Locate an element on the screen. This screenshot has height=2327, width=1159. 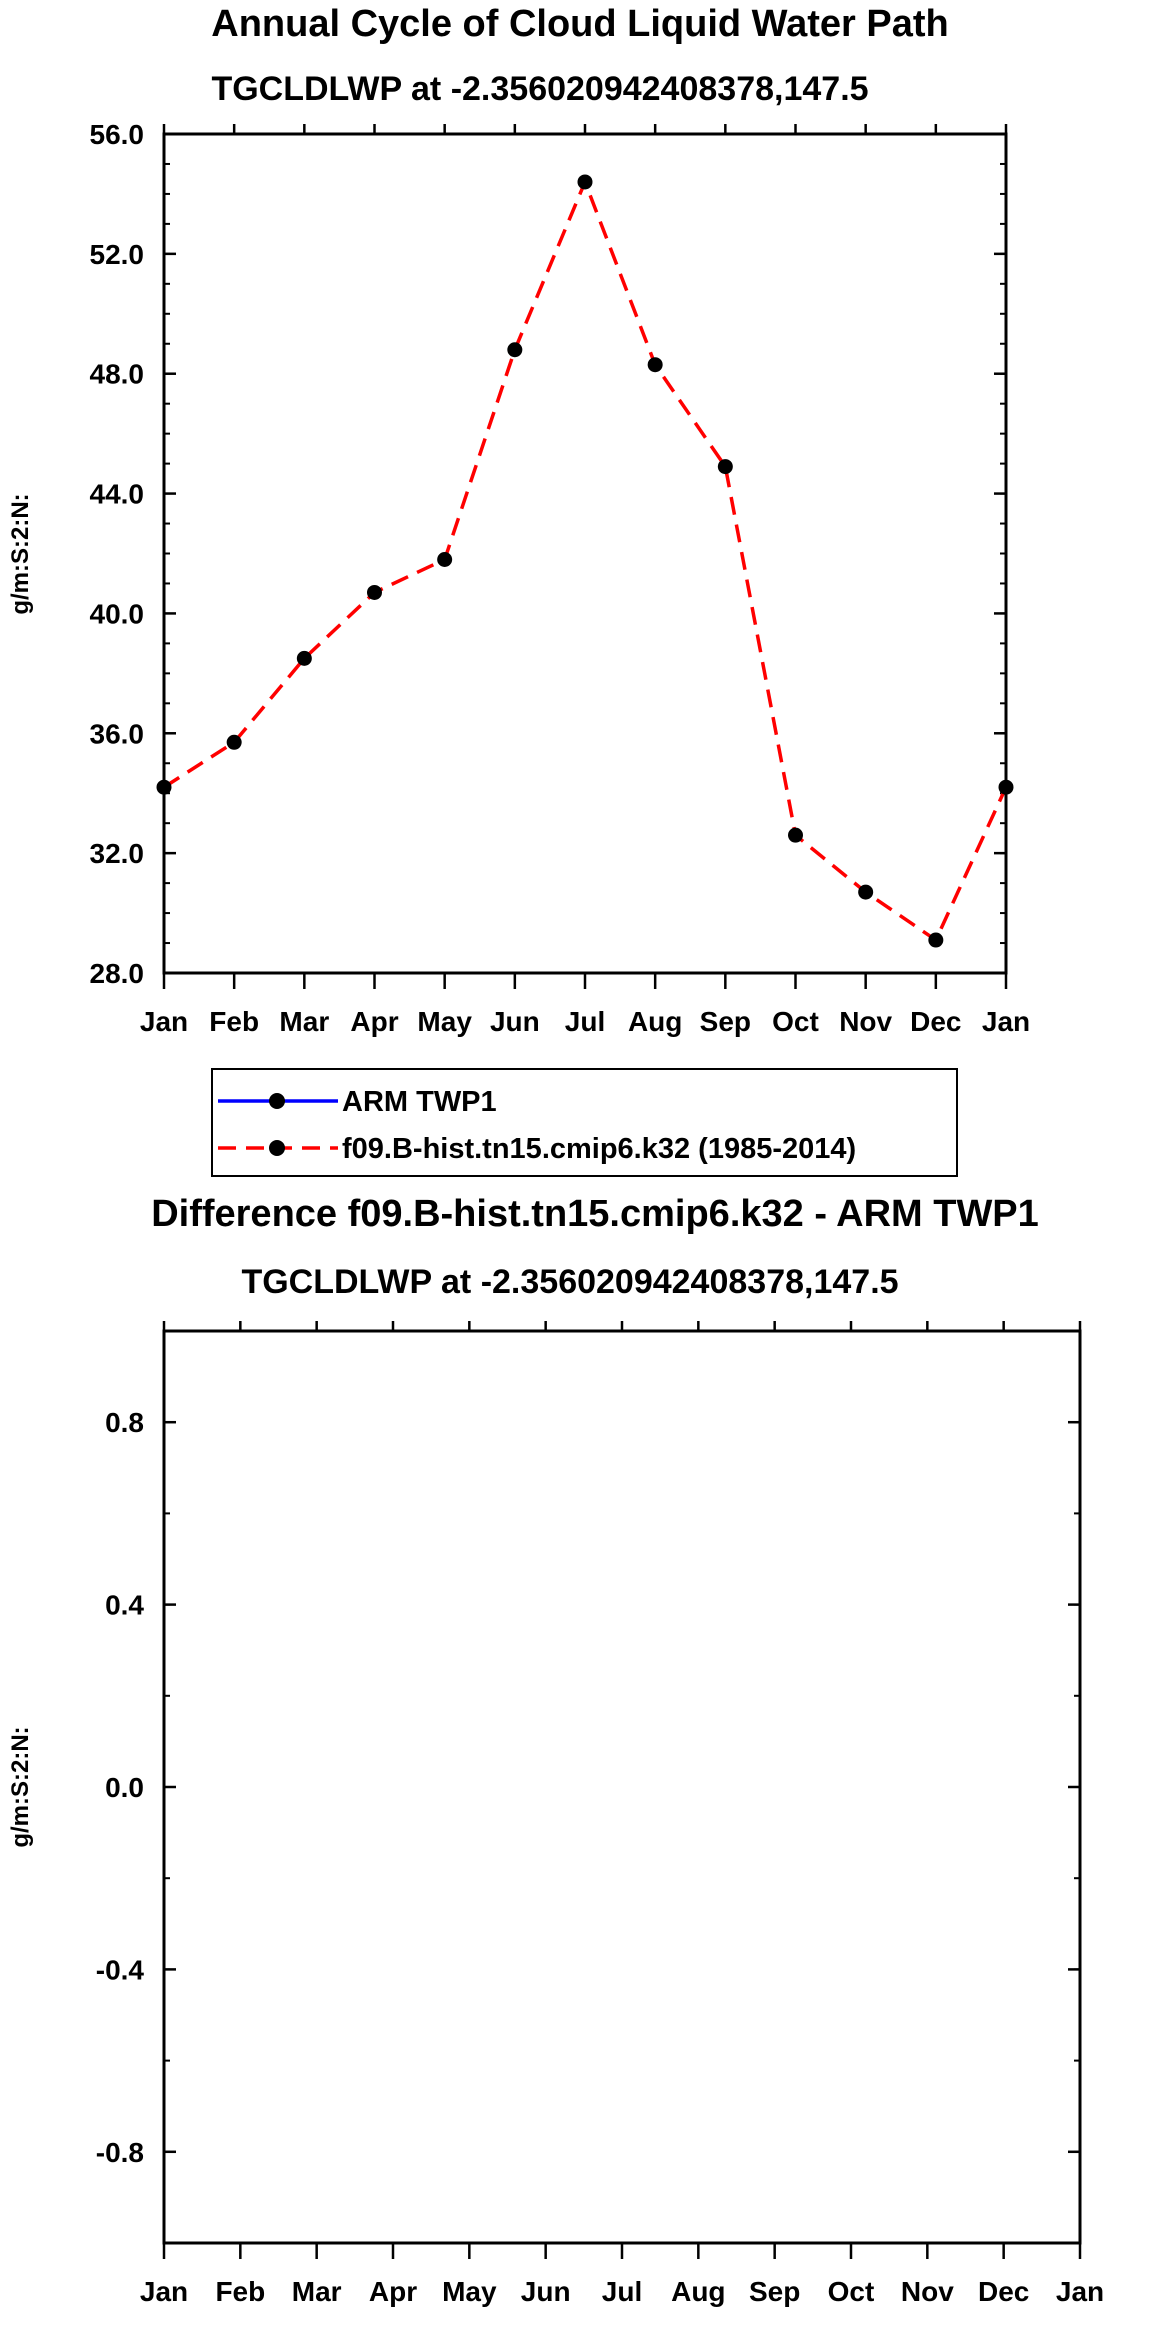
chart1-subtitle: TGCLDLWP at -2.356020942408378,147.5 is located at coordinates (539, 89).